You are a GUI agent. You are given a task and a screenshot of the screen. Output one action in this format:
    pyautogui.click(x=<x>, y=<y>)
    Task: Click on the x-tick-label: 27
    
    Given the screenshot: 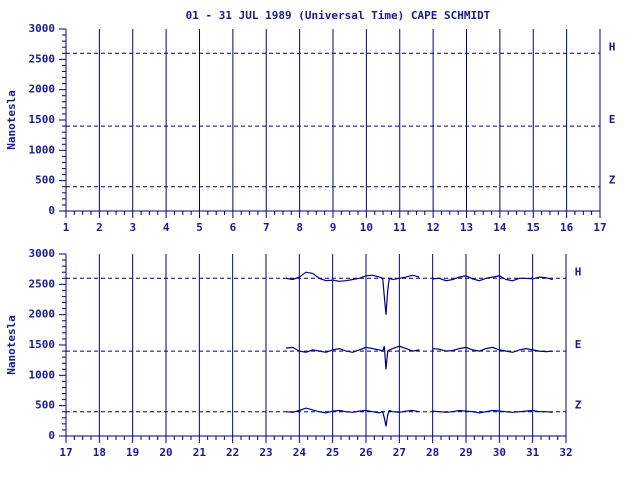 What is the action you would take?
    pyautogui.click(x=399, y=452)
    